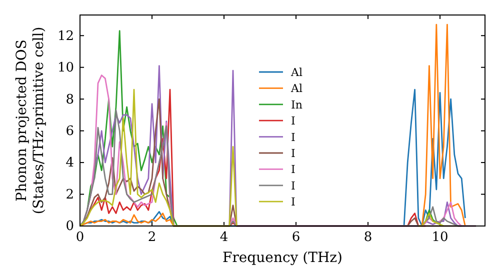 The width and height of the screenshot is (500, 280). What do you see at coordinates (296, 105) in the screenshot?
I see `legend-label: In` at bounding box center [296, 105].